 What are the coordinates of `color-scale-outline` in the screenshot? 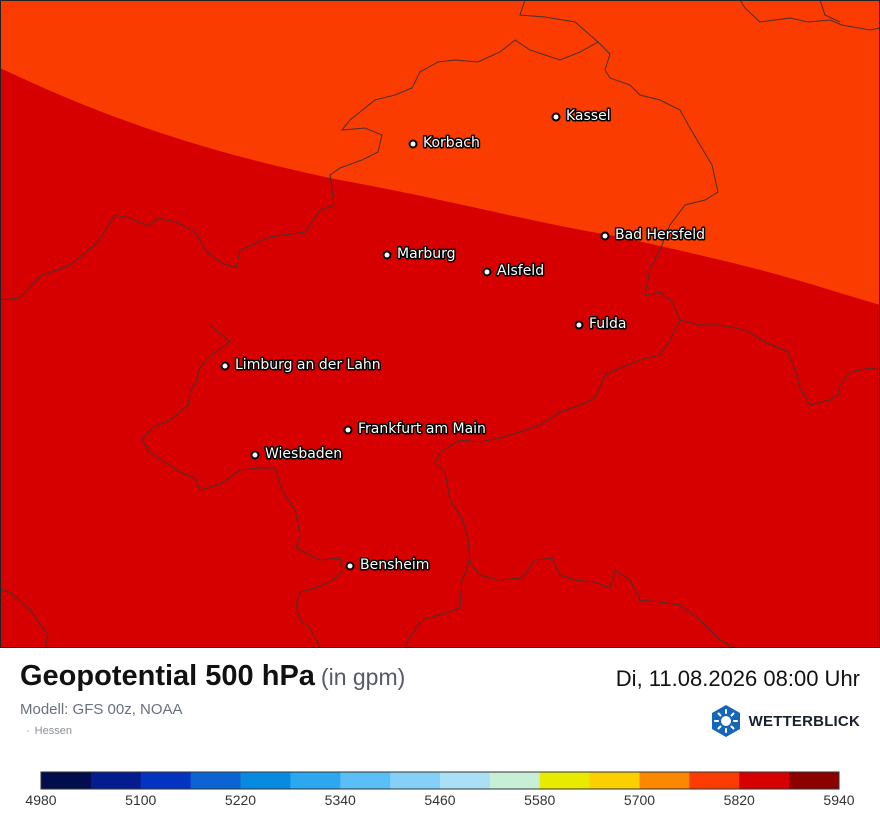 It's located at (440, 780).